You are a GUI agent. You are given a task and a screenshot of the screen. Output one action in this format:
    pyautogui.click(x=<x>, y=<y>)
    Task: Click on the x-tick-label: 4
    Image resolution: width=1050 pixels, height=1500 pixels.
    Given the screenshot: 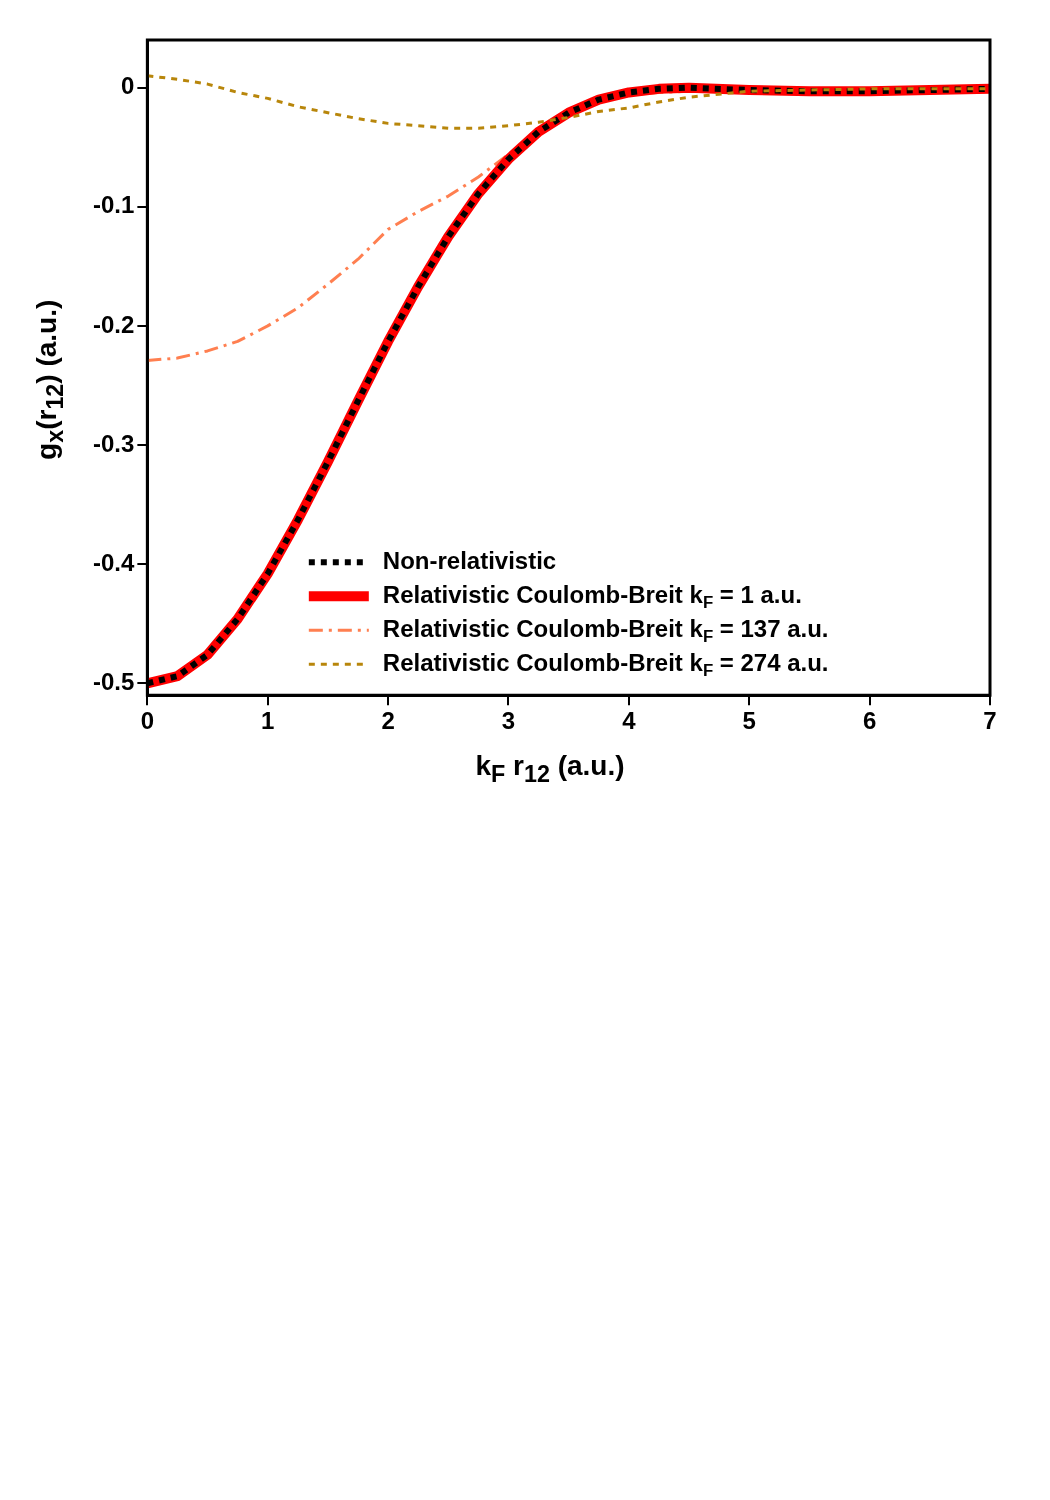 What is the action you would take?
    pyautogui.click(x=629, y=721)
    